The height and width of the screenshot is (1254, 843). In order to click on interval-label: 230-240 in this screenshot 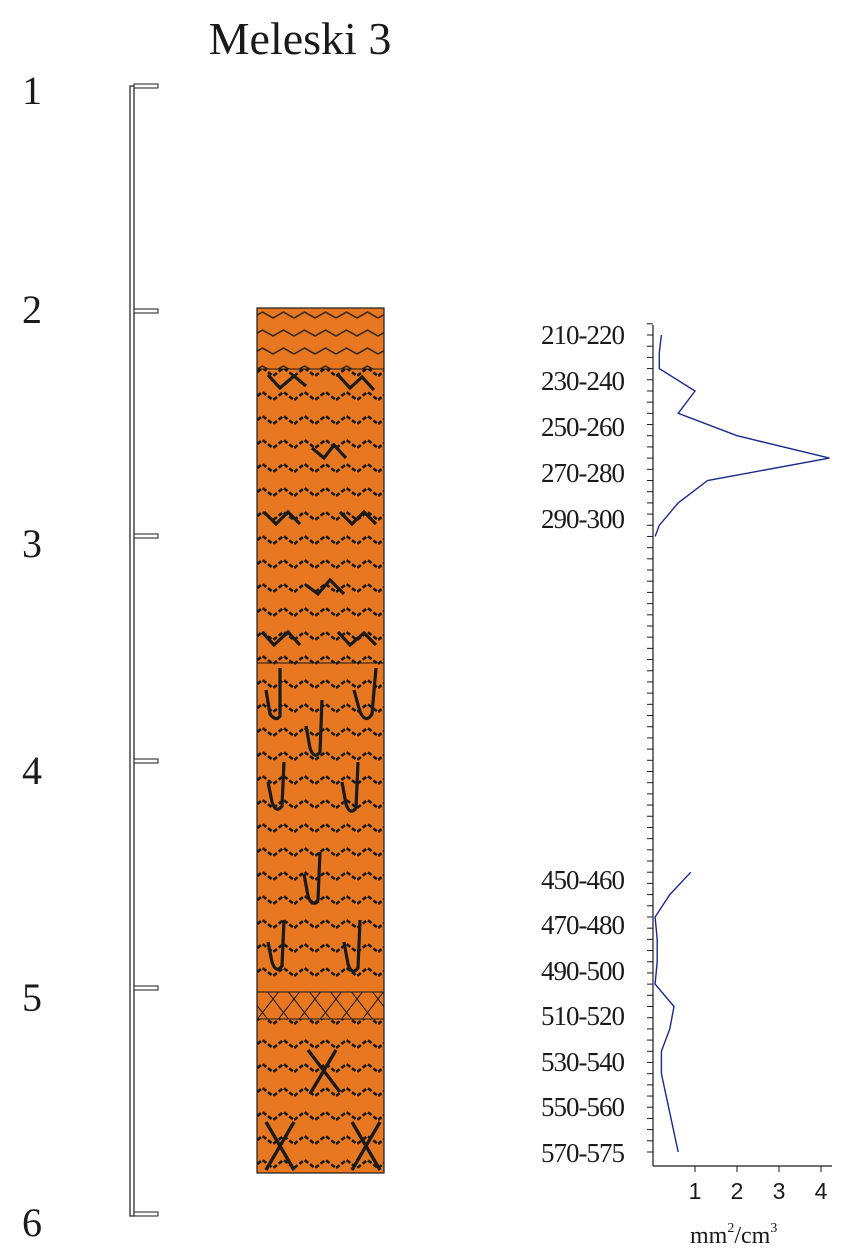, I will do `click(582, 381)`.